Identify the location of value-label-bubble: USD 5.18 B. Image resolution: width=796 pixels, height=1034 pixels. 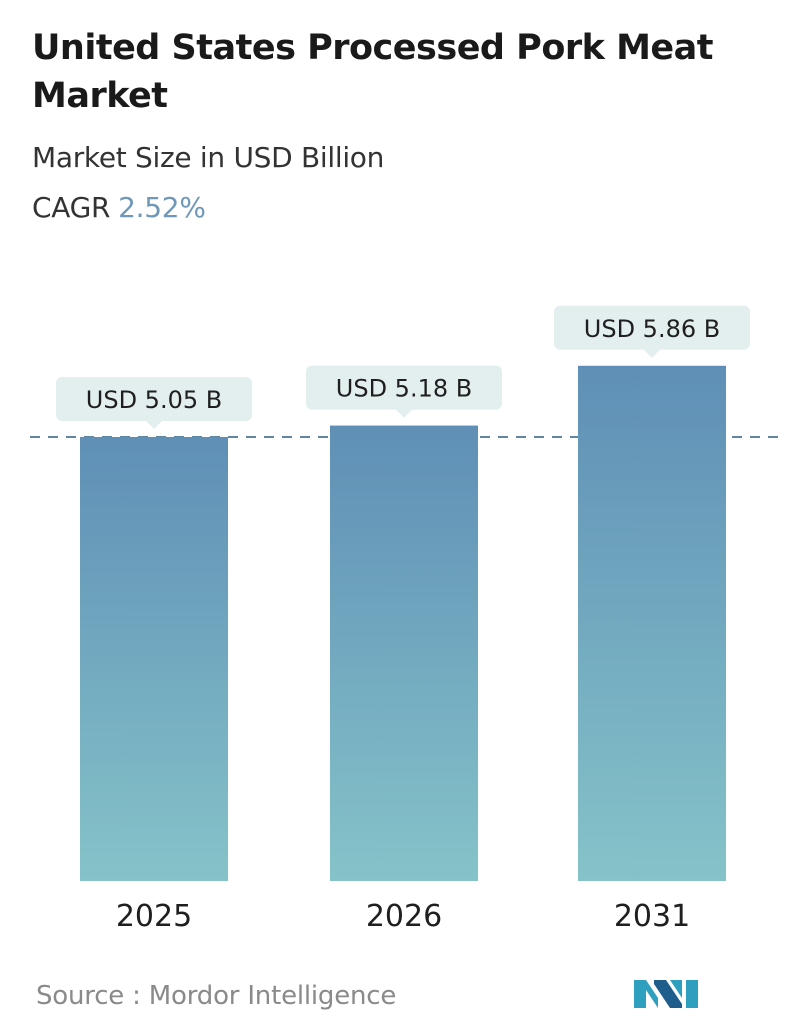
(404, 391).